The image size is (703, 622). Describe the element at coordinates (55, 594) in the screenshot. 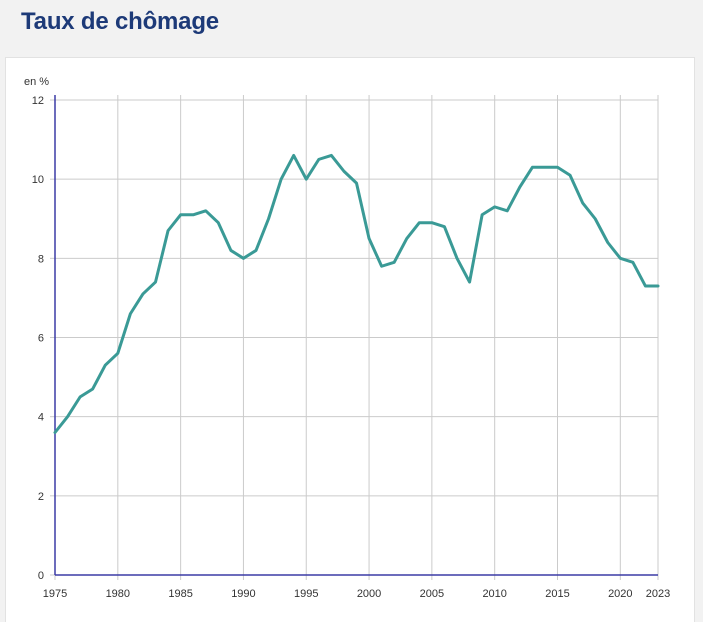

I see `x-tick-label: 1975` at that location.